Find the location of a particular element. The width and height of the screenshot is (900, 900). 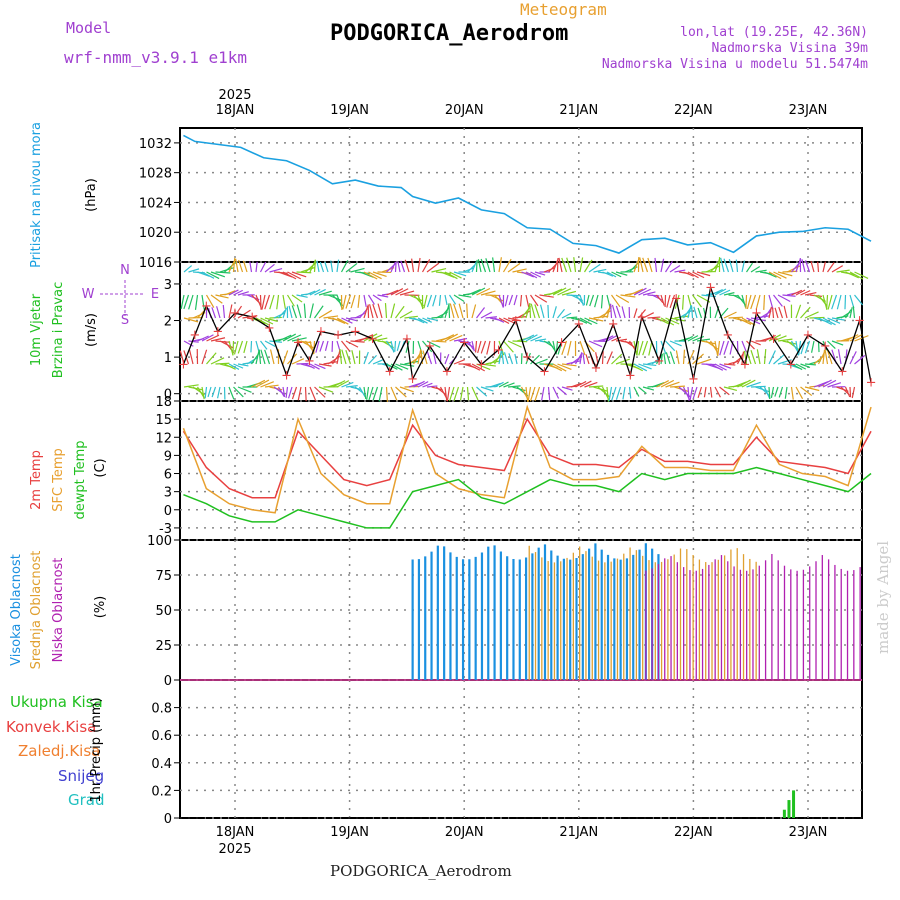

top-year-label: 2025 is located at coordinates (234, 95).